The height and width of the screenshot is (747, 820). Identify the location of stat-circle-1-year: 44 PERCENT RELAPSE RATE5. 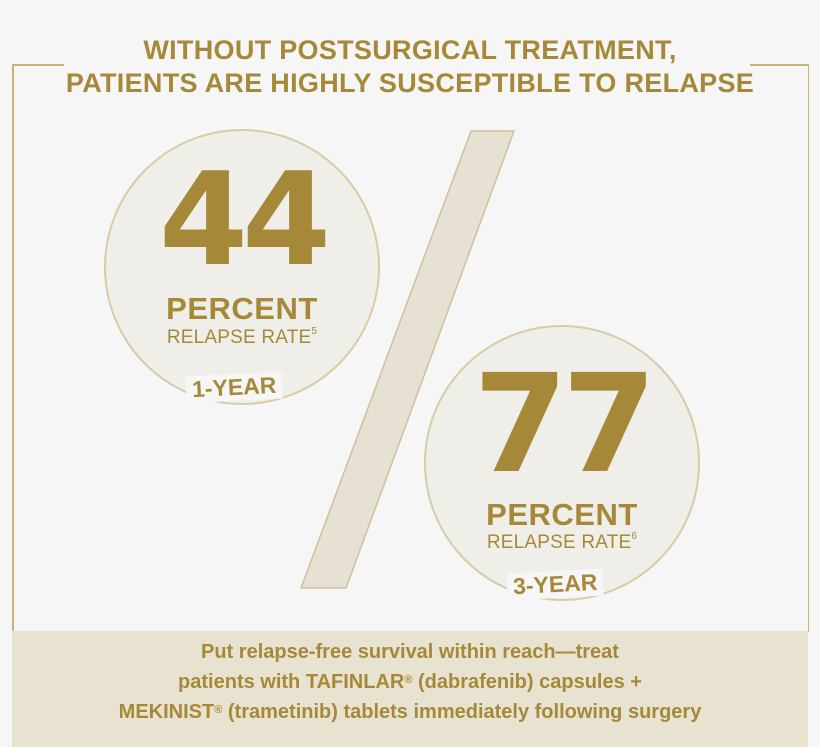
(242, 267).